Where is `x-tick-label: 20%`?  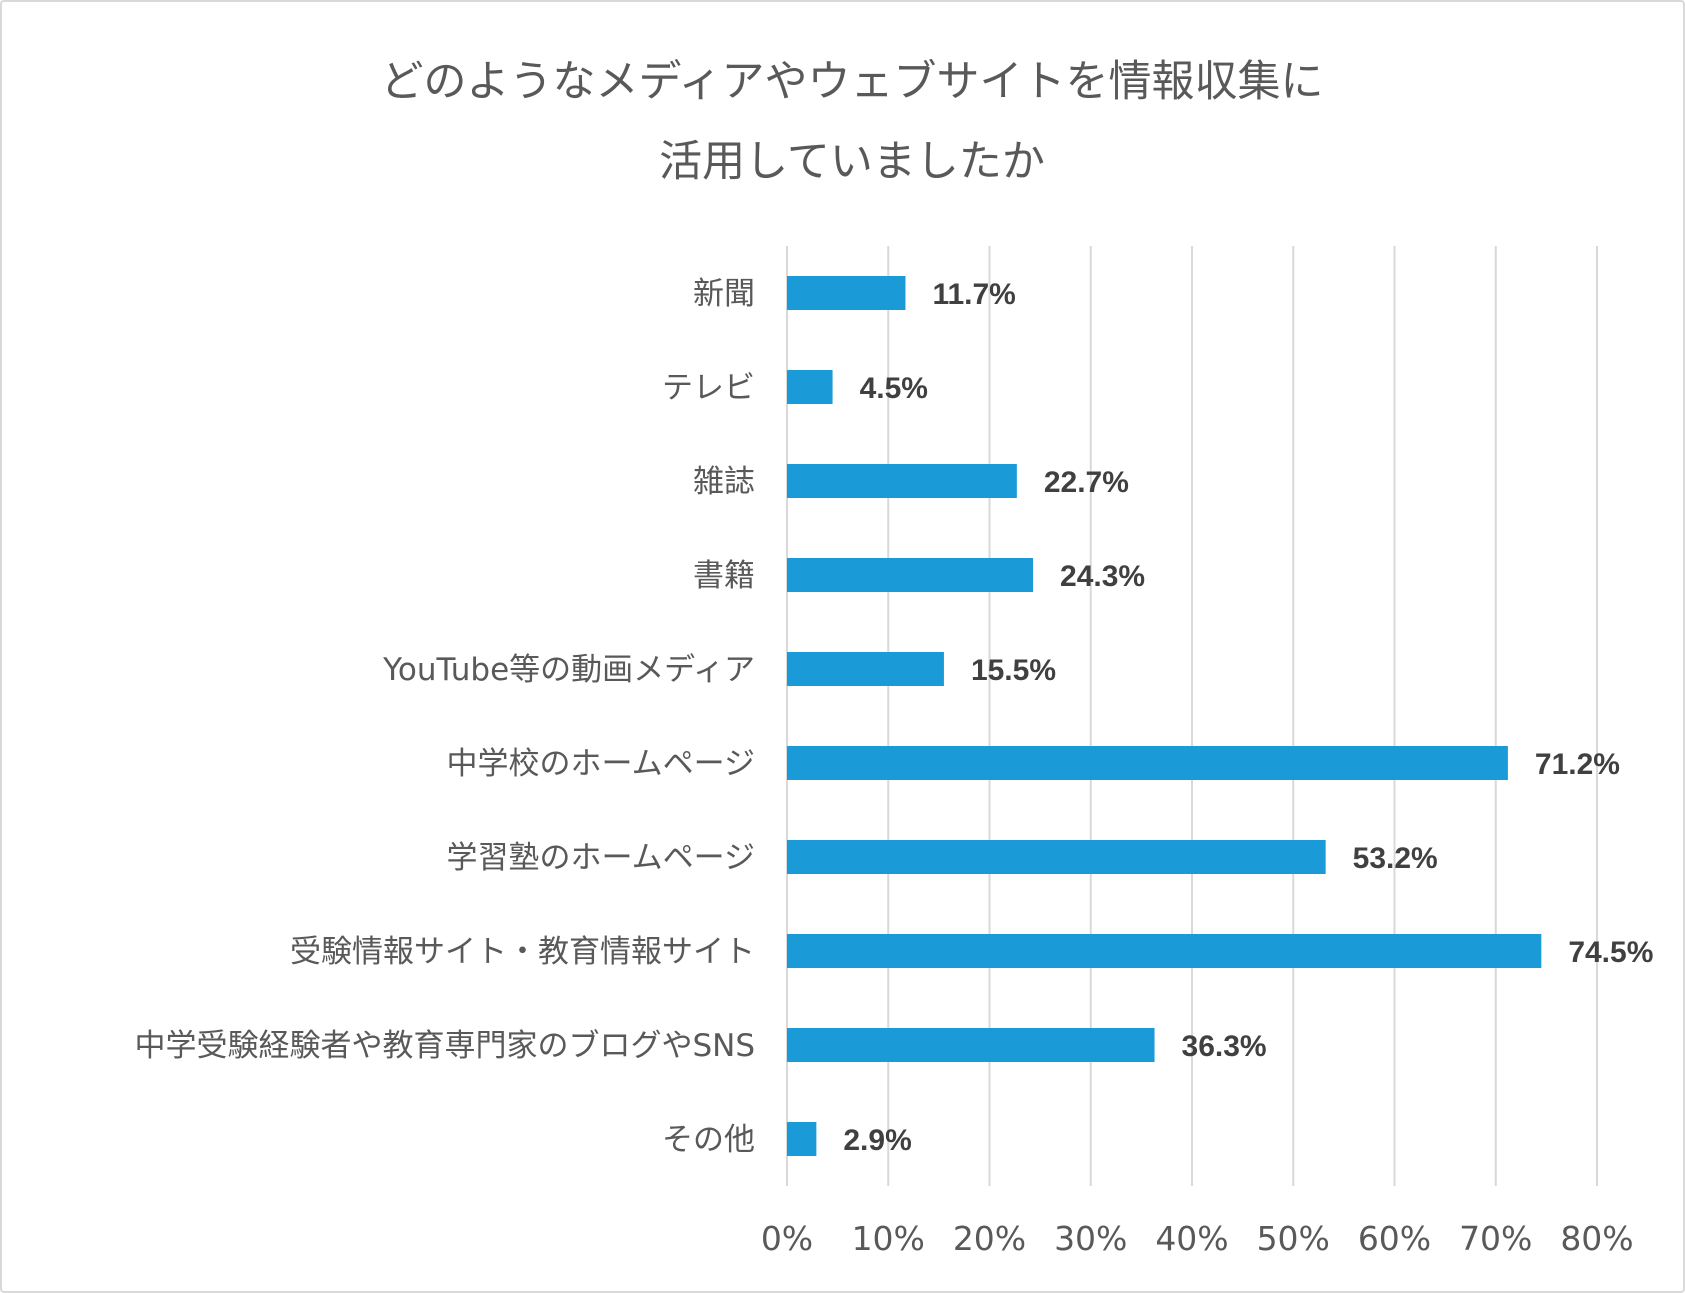 x-tick-label: 20% is located at coordinates (989, 1238).